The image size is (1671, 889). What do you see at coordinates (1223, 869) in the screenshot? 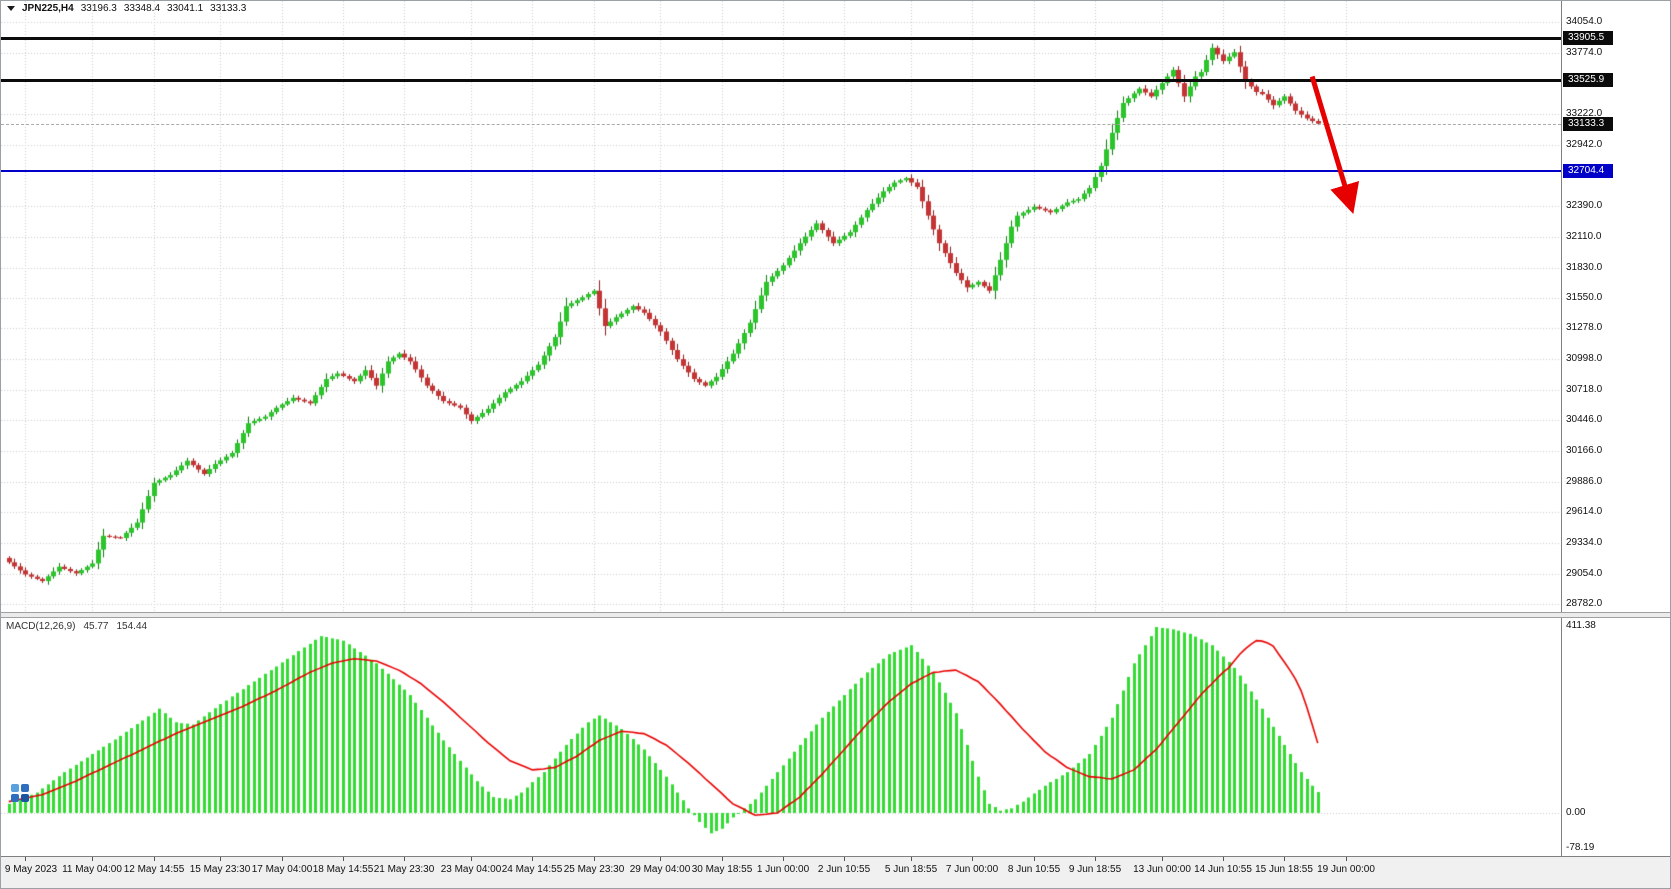
I see `time-label: 14 Jun 10:55` at bounding box center [1223, 869].